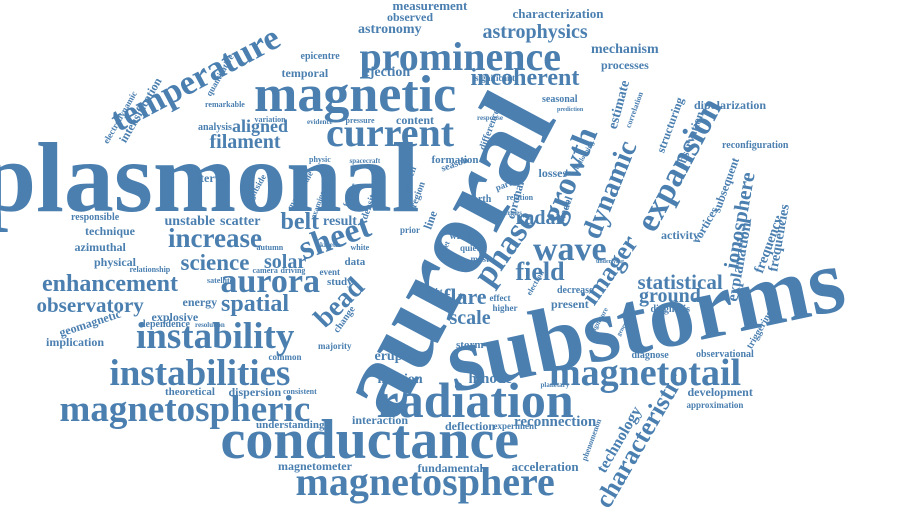  I want to click on word-characterization: characterization, so click(558, 13).